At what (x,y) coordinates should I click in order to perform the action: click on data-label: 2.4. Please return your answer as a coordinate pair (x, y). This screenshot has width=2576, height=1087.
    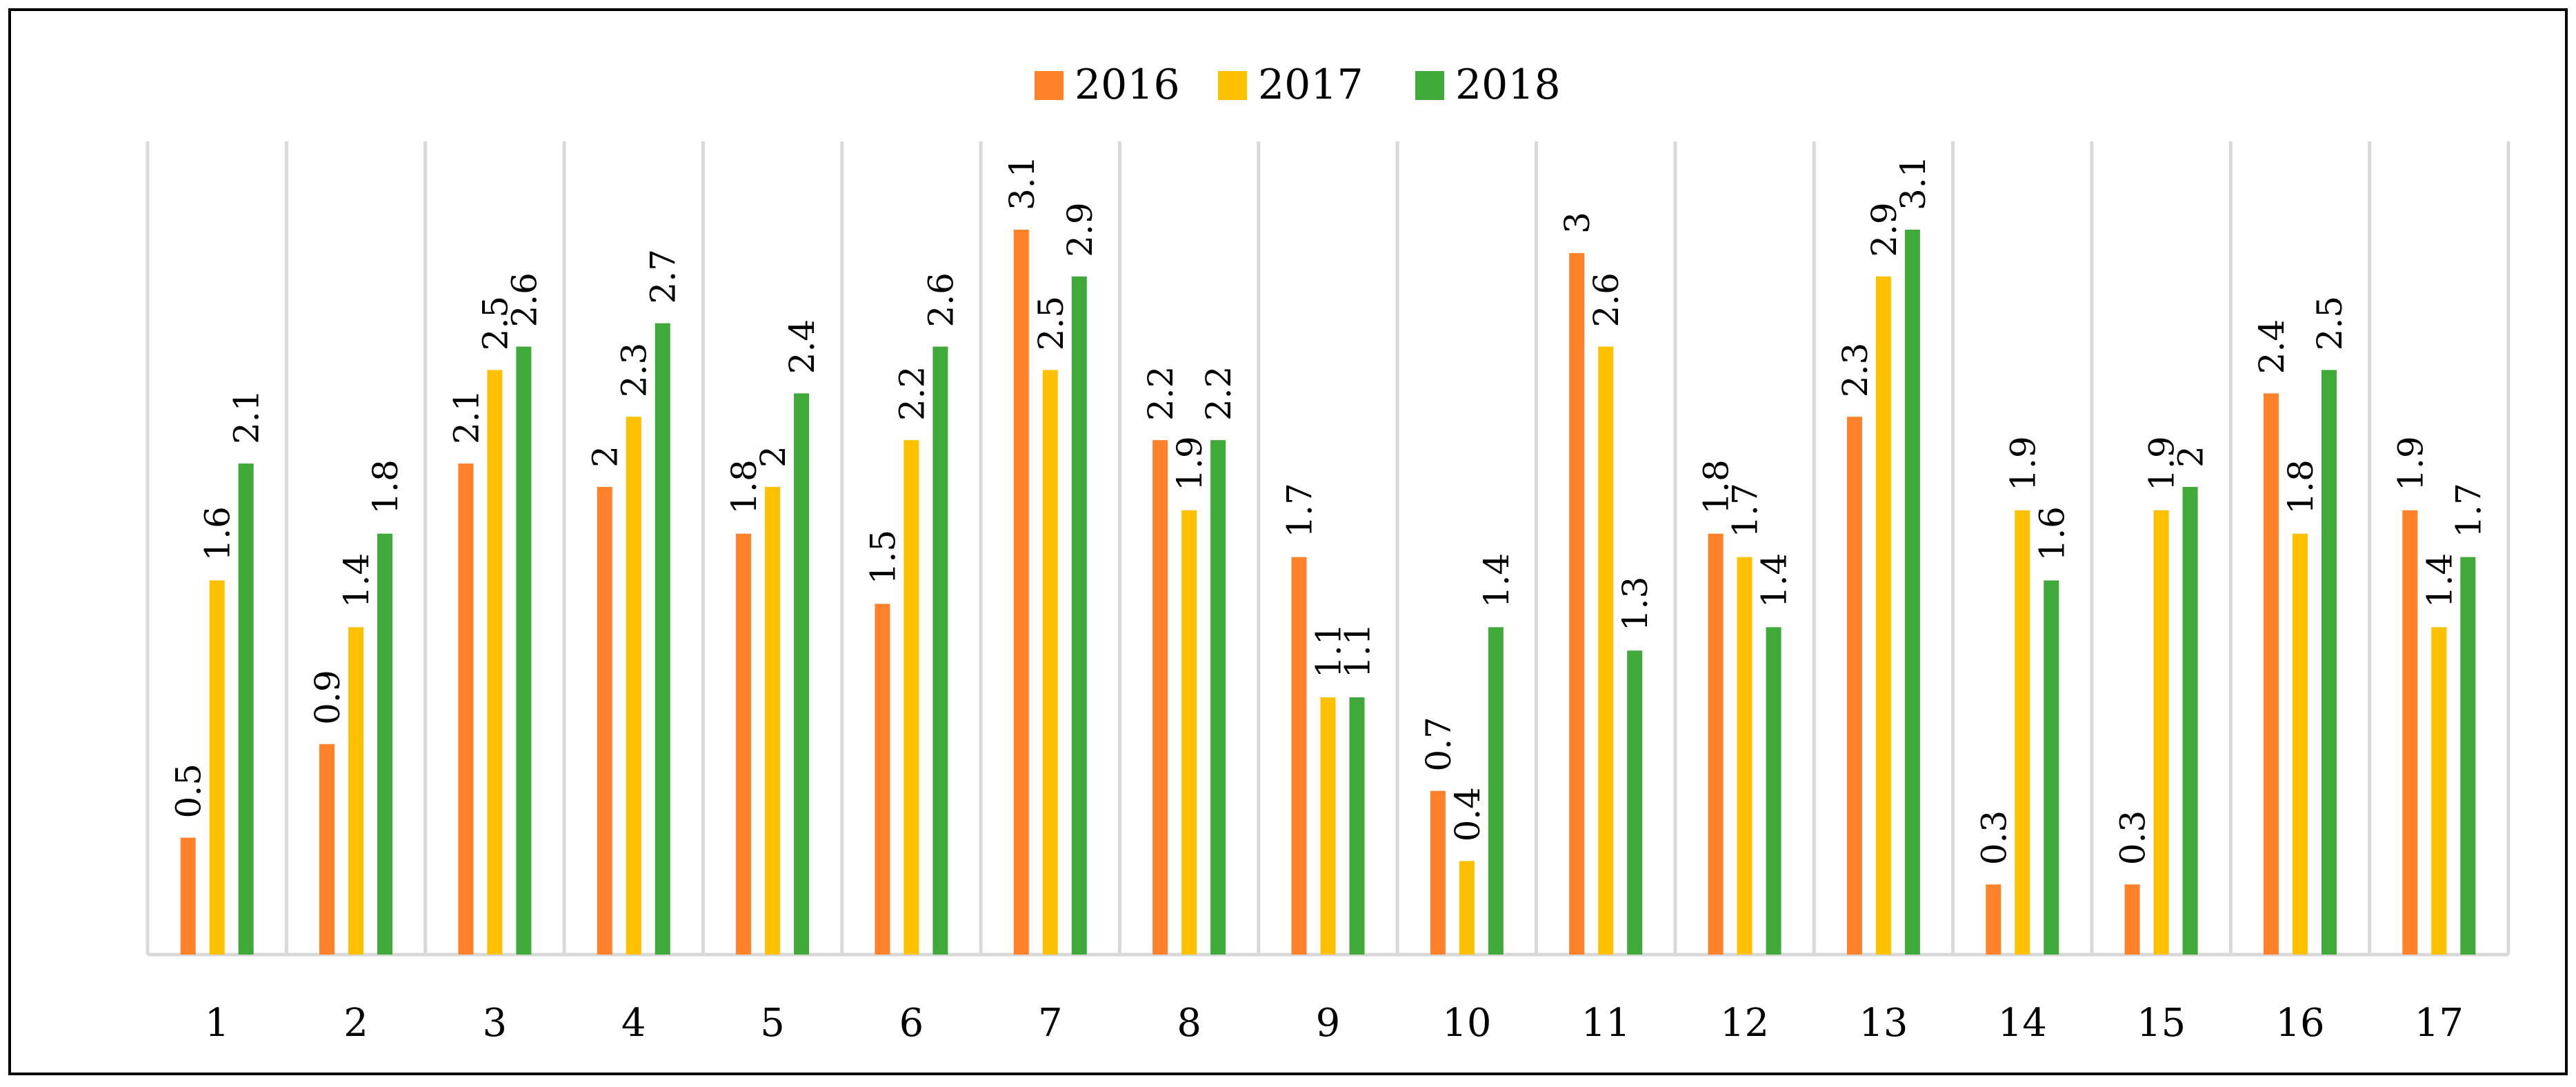
    Looking at the image, I should click on (802, 347).